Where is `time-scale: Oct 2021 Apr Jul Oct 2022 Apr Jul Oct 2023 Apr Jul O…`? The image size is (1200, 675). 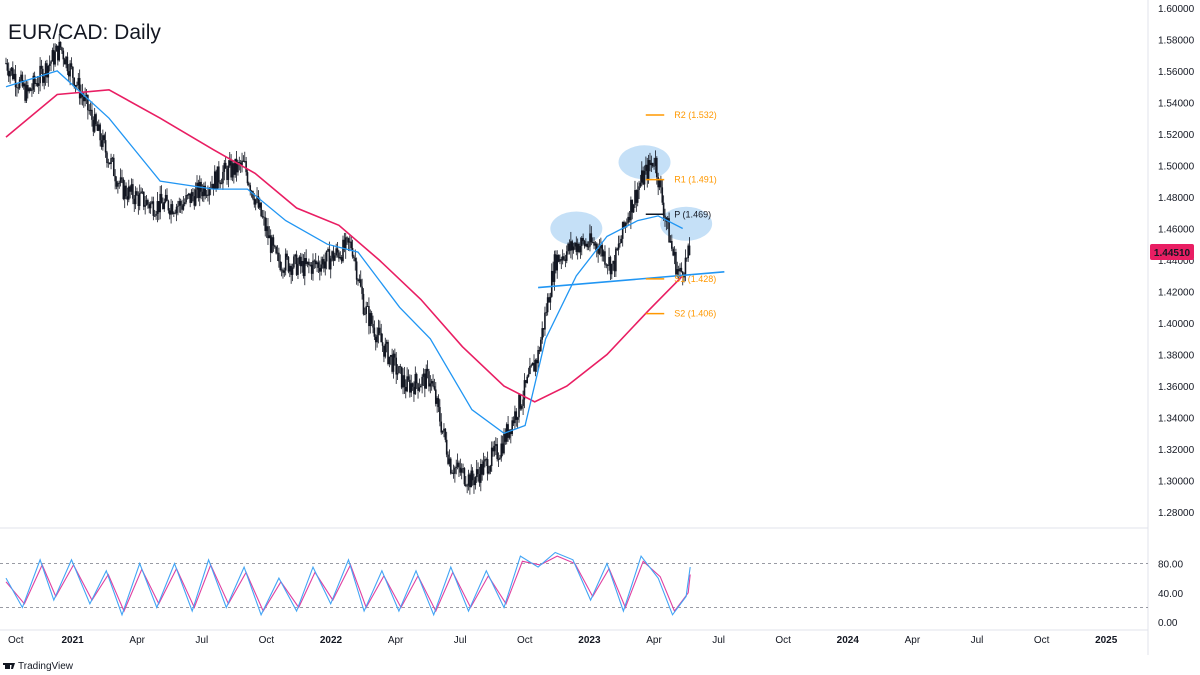 time-scale: Oct 2021 Apr Jul Oct 2022 Apr Jul Oct 2023 Apr Jul O… is located at coordinates (563, 640).